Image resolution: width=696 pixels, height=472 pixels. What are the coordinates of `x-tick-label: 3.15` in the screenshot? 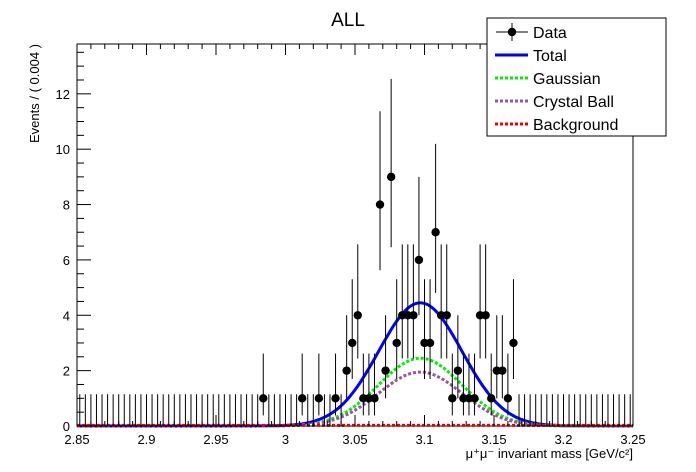 It's located at (493, 439).